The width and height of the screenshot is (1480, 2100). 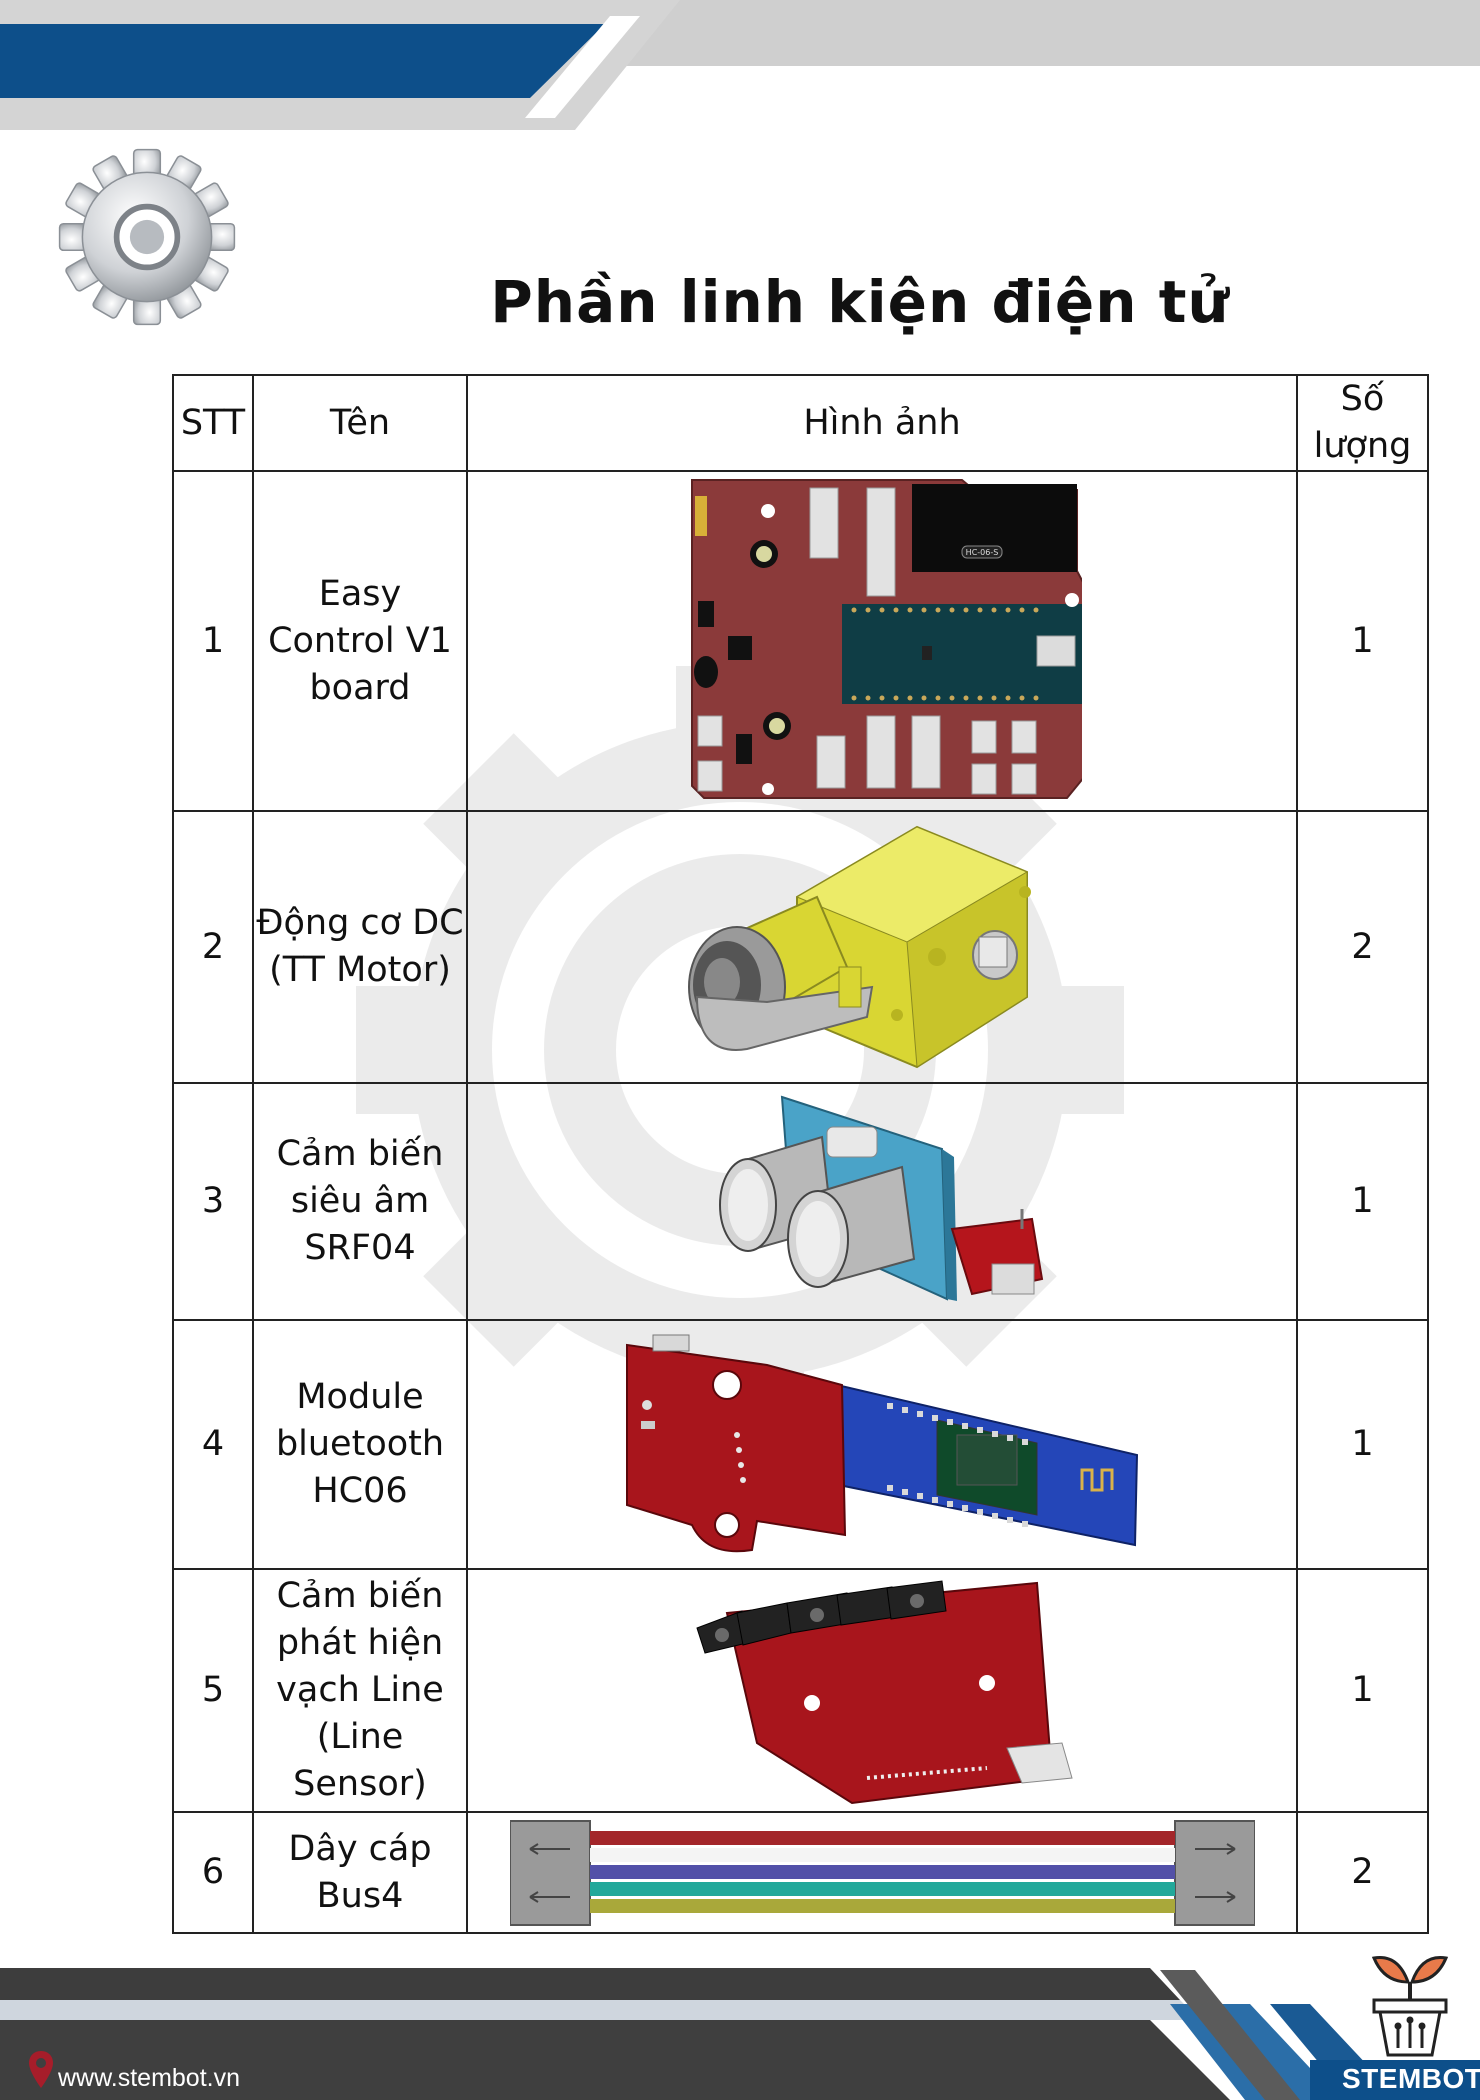 What do you see at coordinates (213, 1444) in the screenshot?
I see `row-stt: 4` at bounding box center [213, 1444].